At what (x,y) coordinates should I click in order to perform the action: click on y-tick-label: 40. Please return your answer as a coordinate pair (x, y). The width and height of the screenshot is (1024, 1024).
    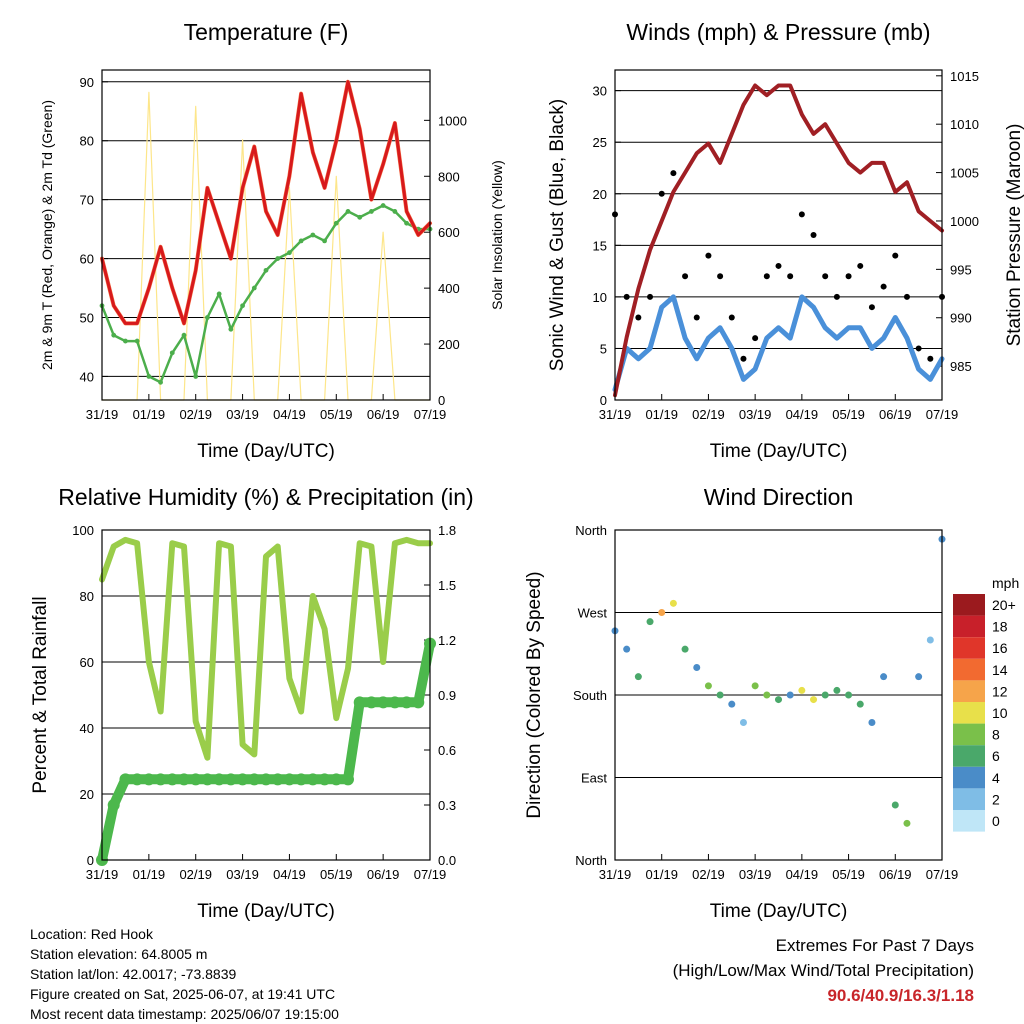
    Looking at the image, I should click on (87, 376).